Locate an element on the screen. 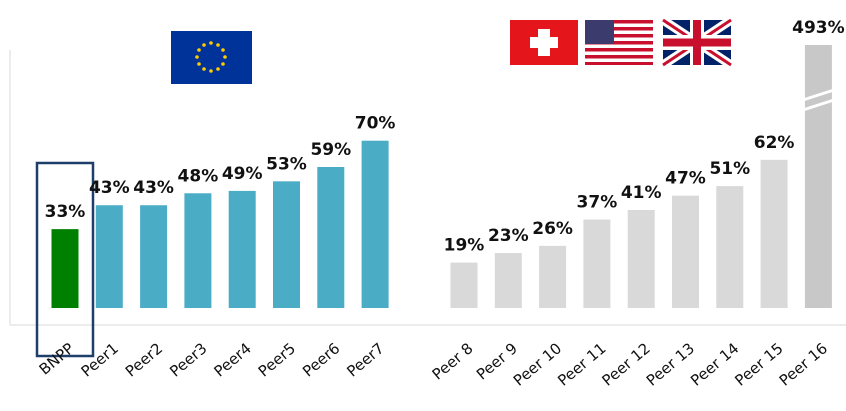  us-flag is located at coordinates (619, 42).